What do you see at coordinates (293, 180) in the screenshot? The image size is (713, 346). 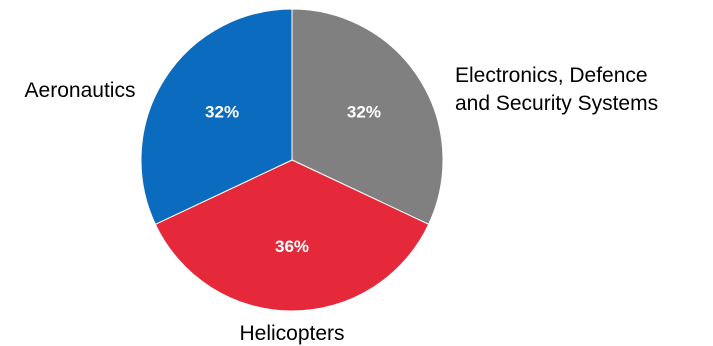 I see `pie-value-labels: 32% 36% 32%` at bounding box center [293, 180].